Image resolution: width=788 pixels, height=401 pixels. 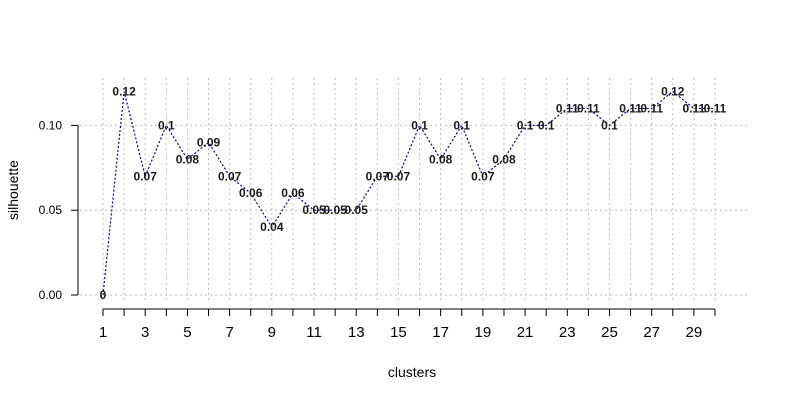 What do you see at coordinates (103, 332) in the screenshot?
I see `x-tick-label: 1` at bounding box center [103, 332].